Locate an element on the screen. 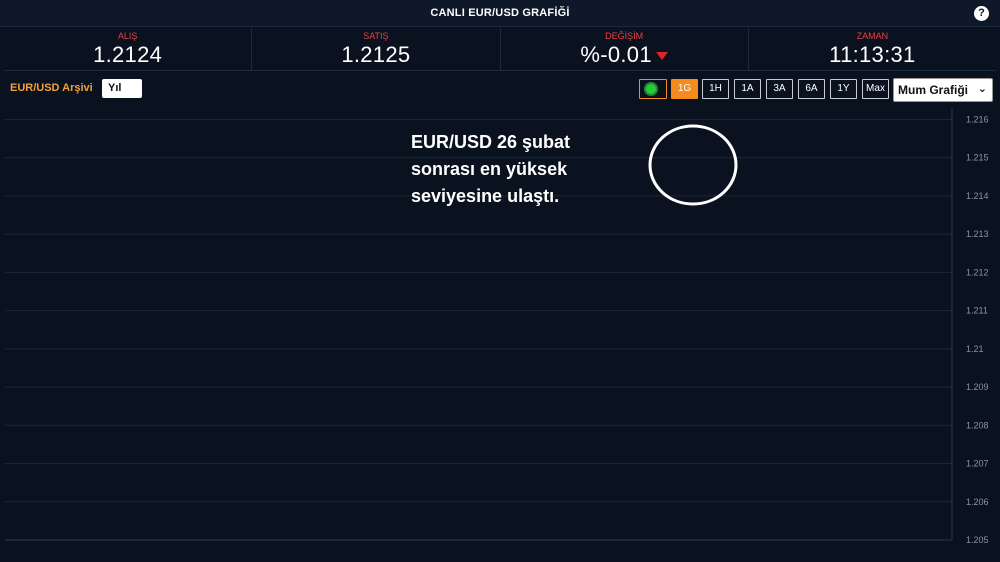  interval-1g-button: 1G is located at coordinates (684, 89).